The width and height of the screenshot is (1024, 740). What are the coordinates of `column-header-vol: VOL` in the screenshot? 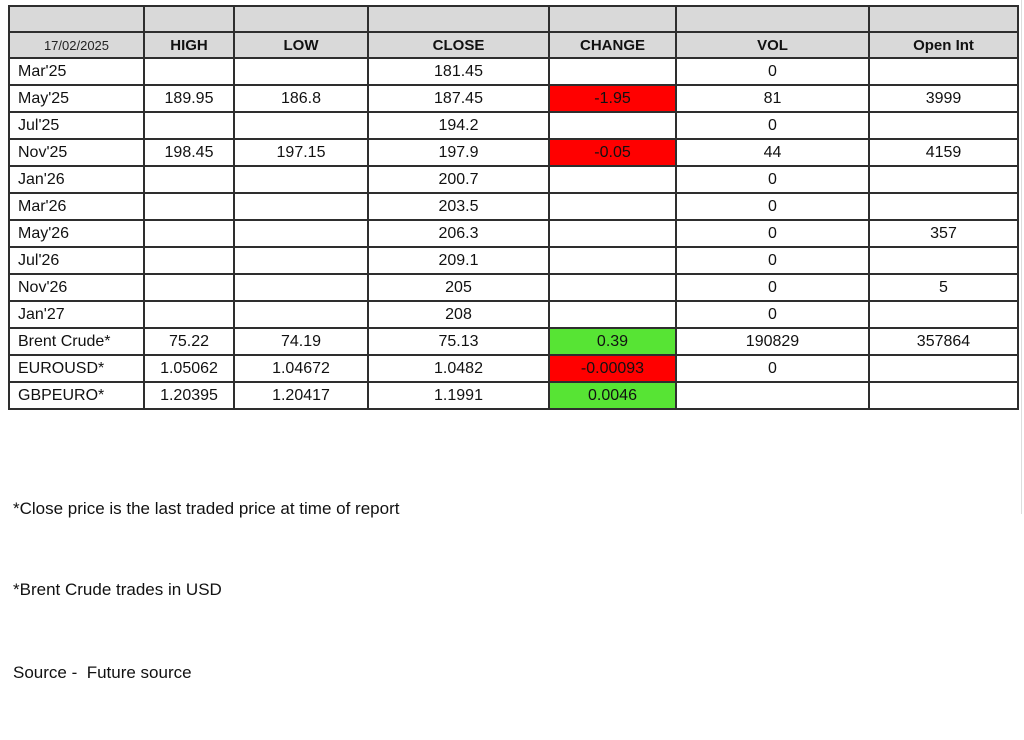 It's located at (772, 45).